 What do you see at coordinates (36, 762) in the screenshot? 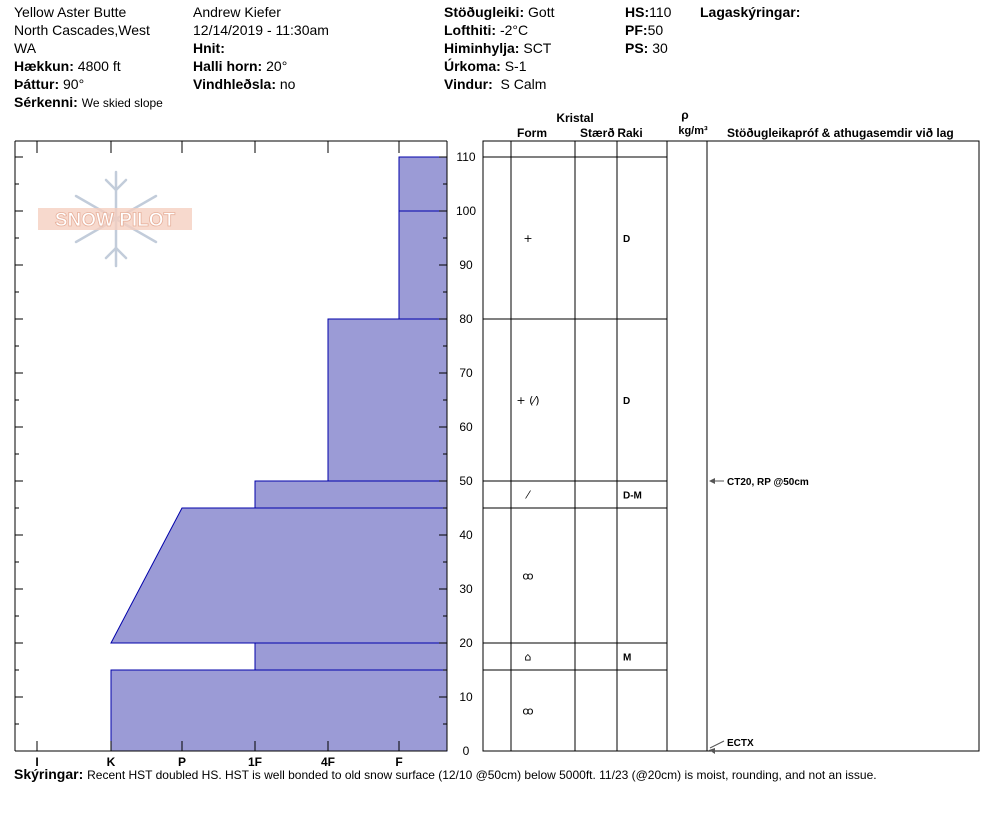
I see `hardness-tick-label: I` at bounding box center [36, 762].